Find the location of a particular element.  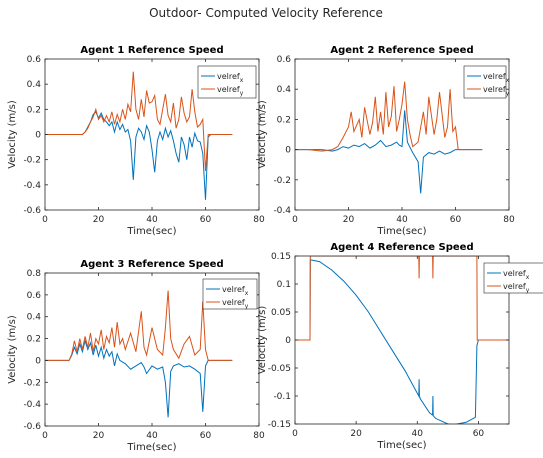

y-tick-label: -0.05 is located at coordinates (279, 369).